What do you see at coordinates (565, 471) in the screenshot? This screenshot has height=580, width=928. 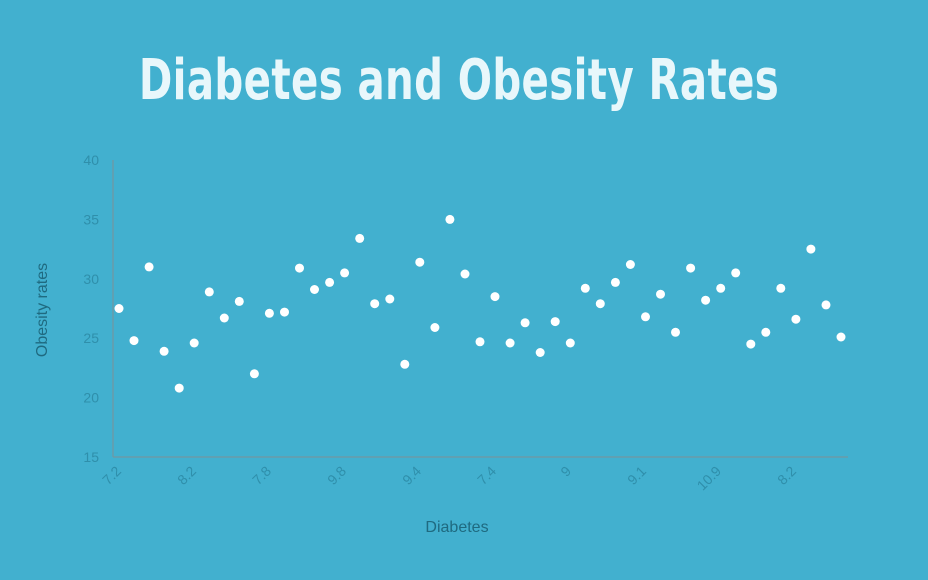 I see `x-tick-label: 9` at bounding box center [565, 471].